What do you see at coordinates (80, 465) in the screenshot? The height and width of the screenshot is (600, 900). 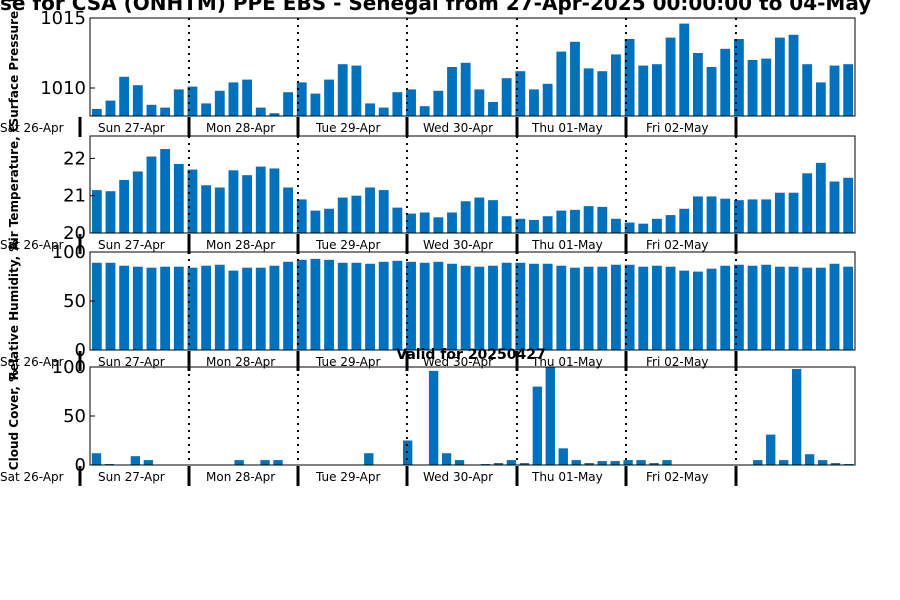 I see `y-tick-label: 0` at bounding box center [80, 465].